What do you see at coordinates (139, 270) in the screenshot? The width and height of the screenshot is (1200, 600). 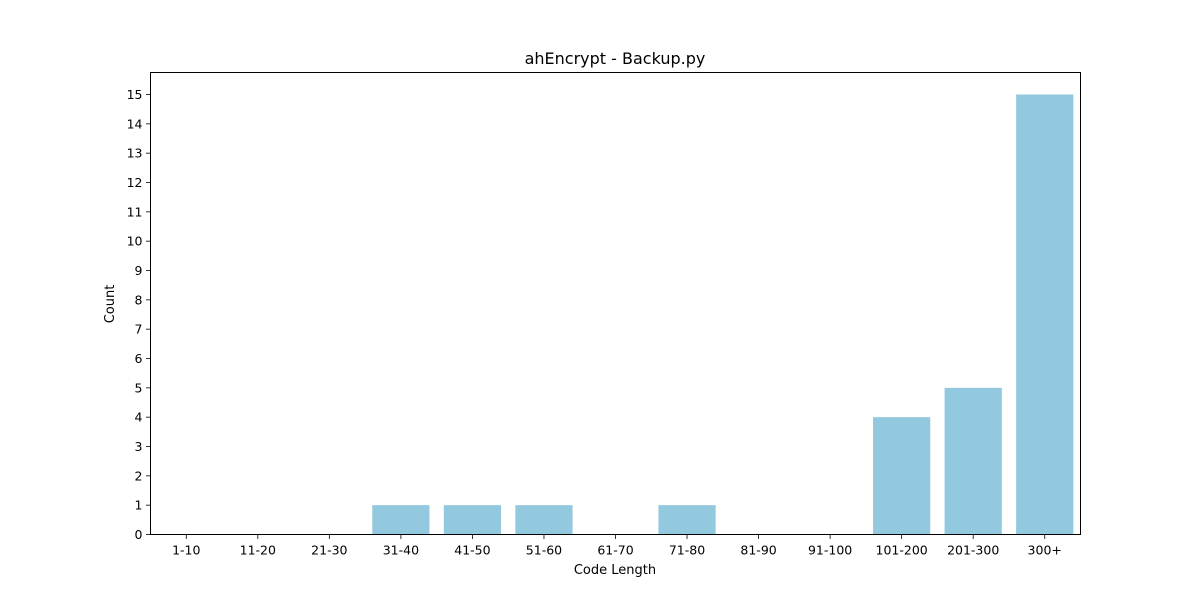 I see `y-tick-label: 9` at bounding box center [139, 270].